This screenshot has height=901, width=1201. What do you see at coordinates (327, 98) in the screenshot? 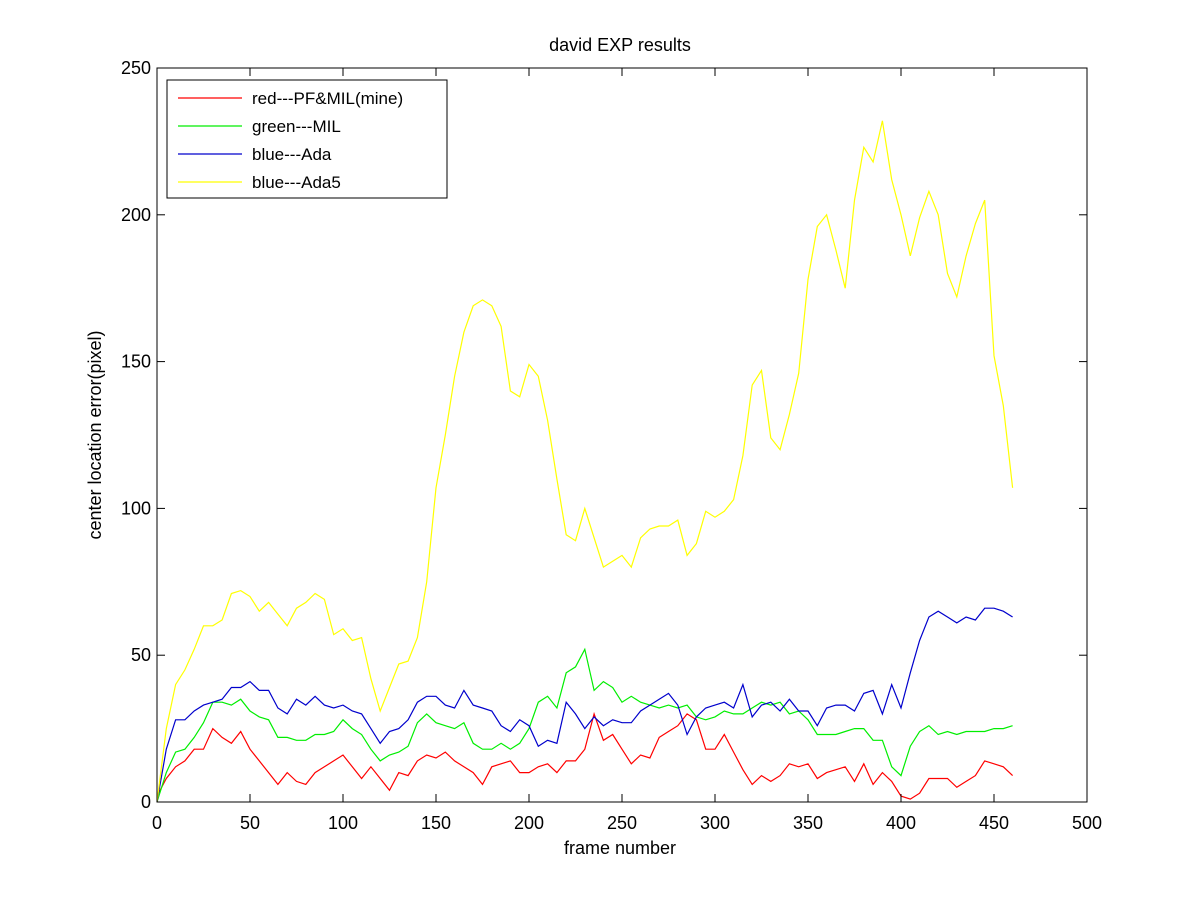
I see `legend-label-1: red---PF&MIL(mine)` at bounding box center [327, 98].